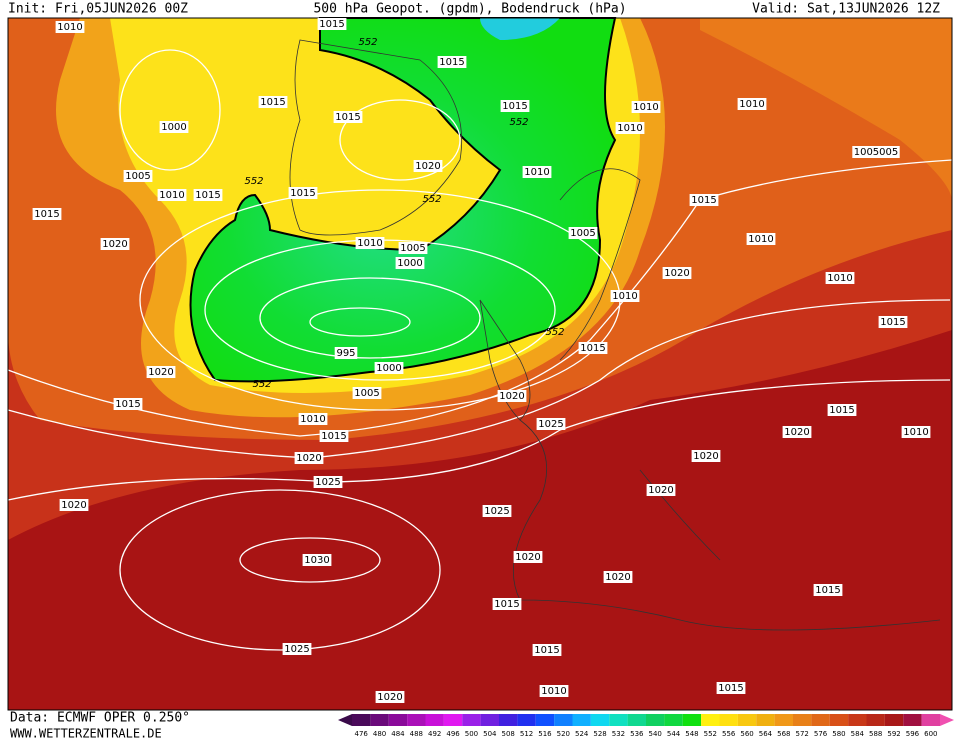 This screenshot has width=959, height=741. I want to click on scale-label: 492, so click(434, 734).